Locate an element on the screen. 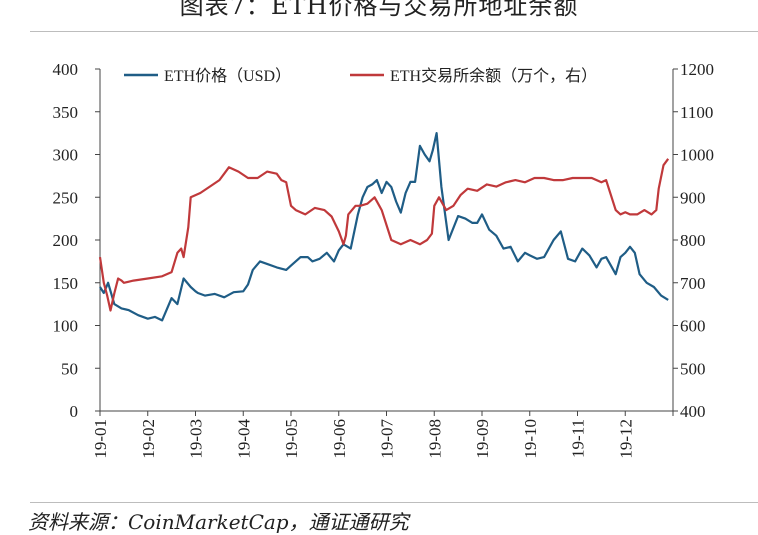 The height and width of the screenshot is (535, 758). right-tick-label: 500 is located at coordinates (693, 368).